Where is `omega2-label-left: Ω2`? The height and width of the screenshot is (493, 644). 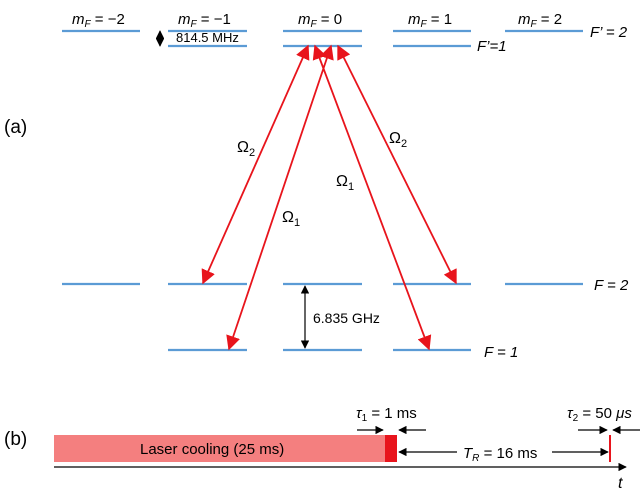
omega2-label-left: Ω2 is located at coordinates (246, 149).